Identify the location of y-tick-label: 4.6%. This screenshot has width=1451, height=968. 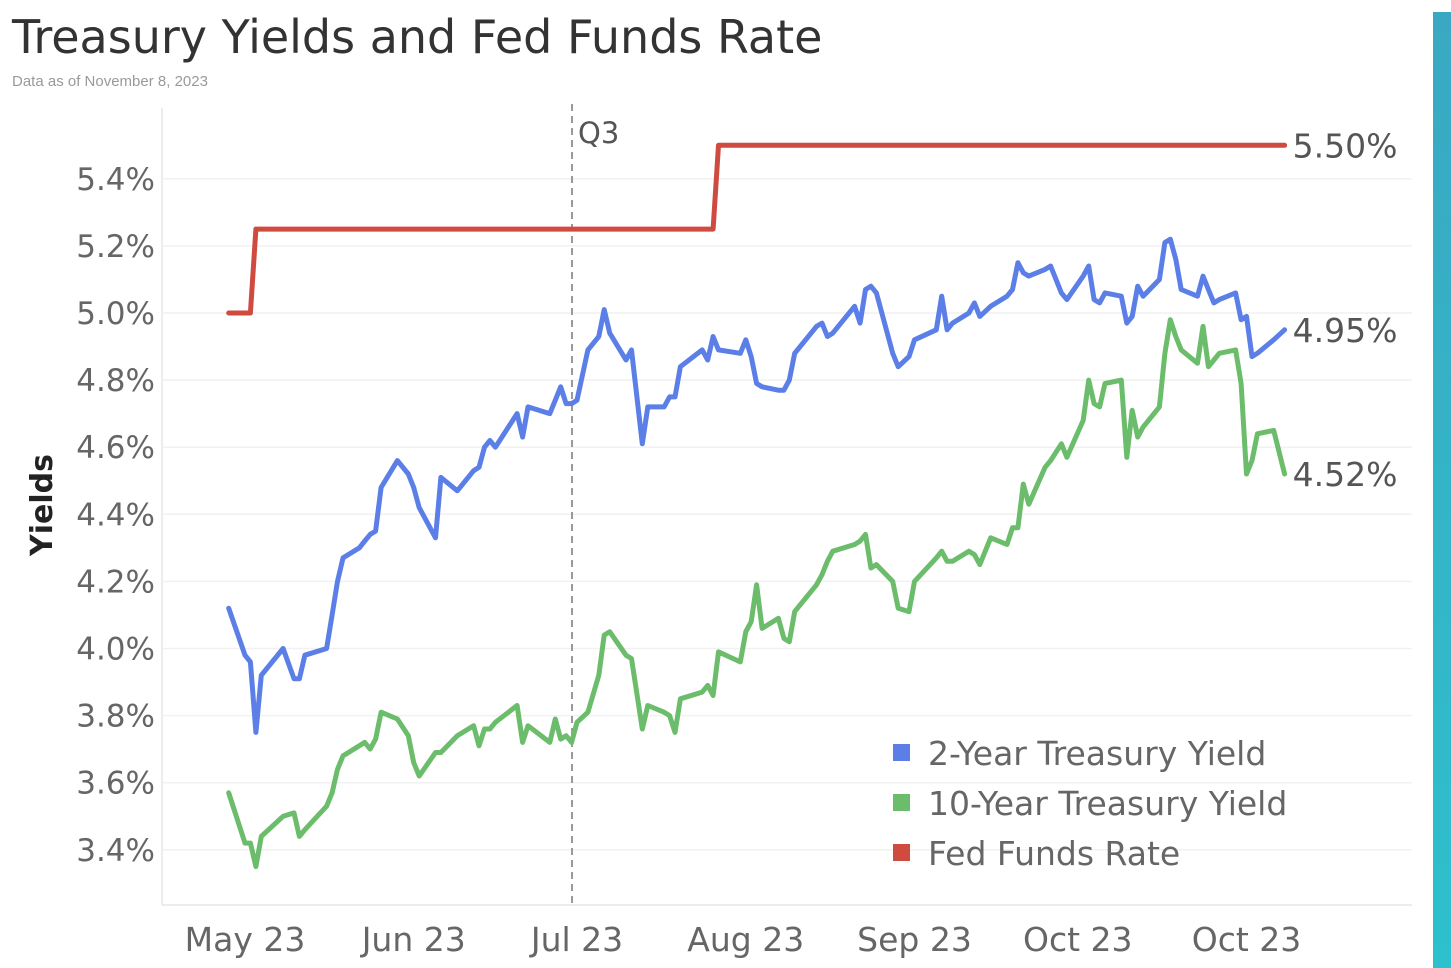
(115, 448).